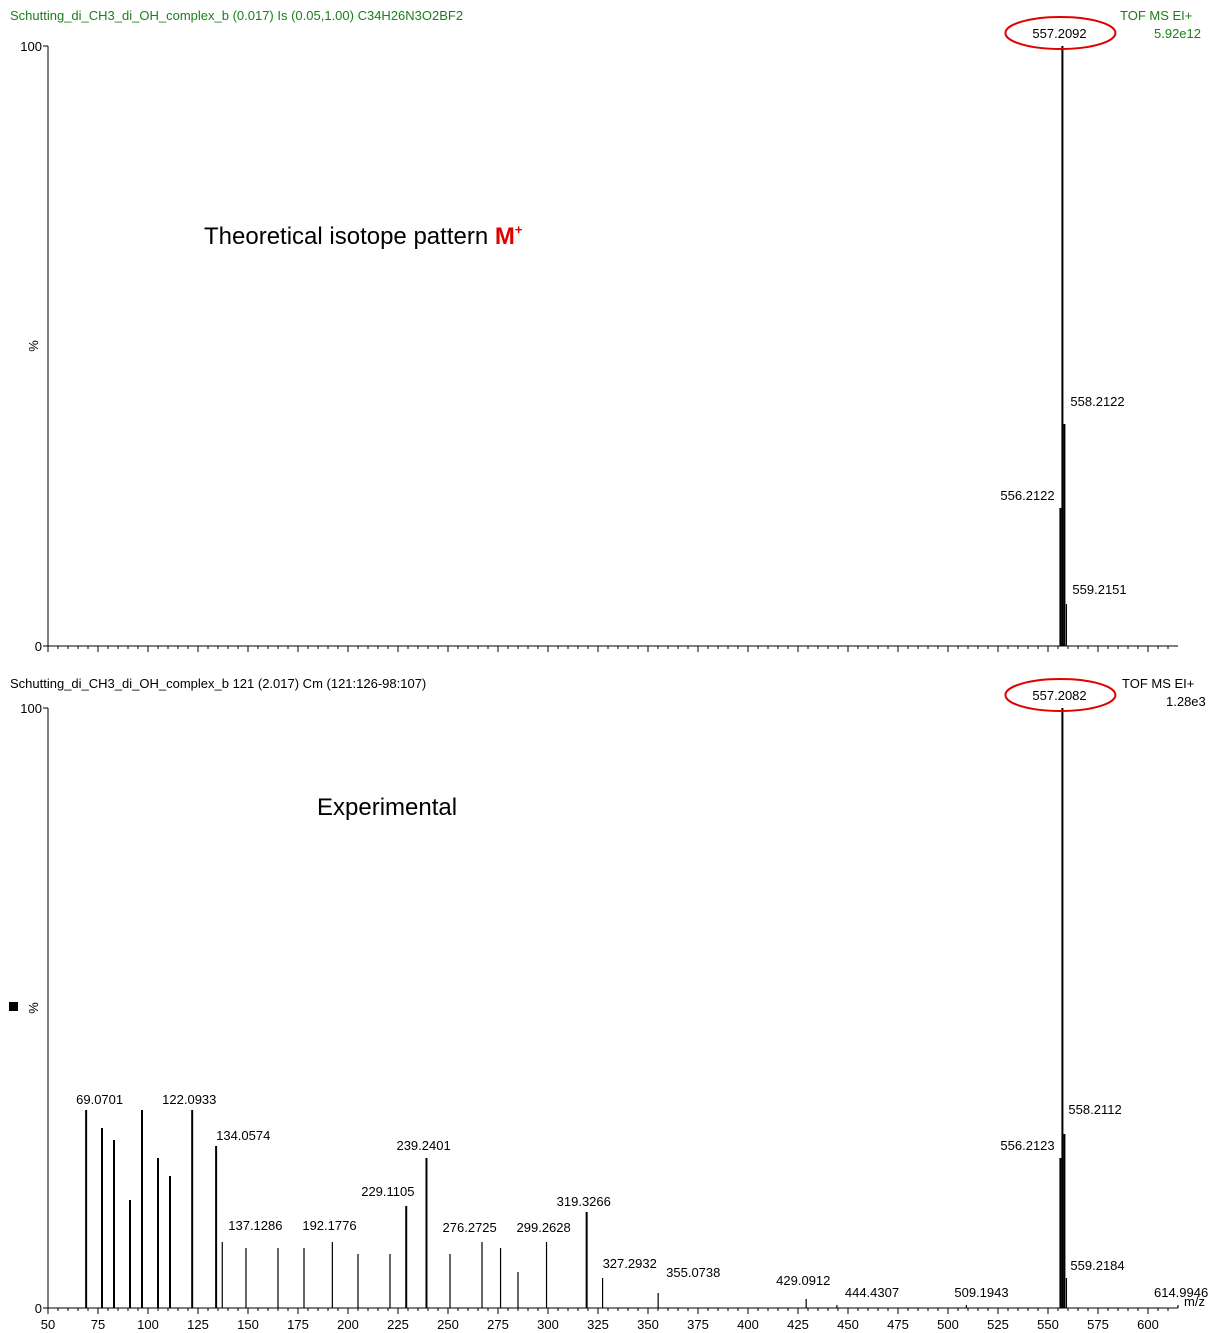 The height and width of the screenshot is (1333, 1219). What do you see at coordinates (1186, 701) in the screenshot?
I see `bottom-intensity-label: 1.28e3` at bounding box center [1186, 701].